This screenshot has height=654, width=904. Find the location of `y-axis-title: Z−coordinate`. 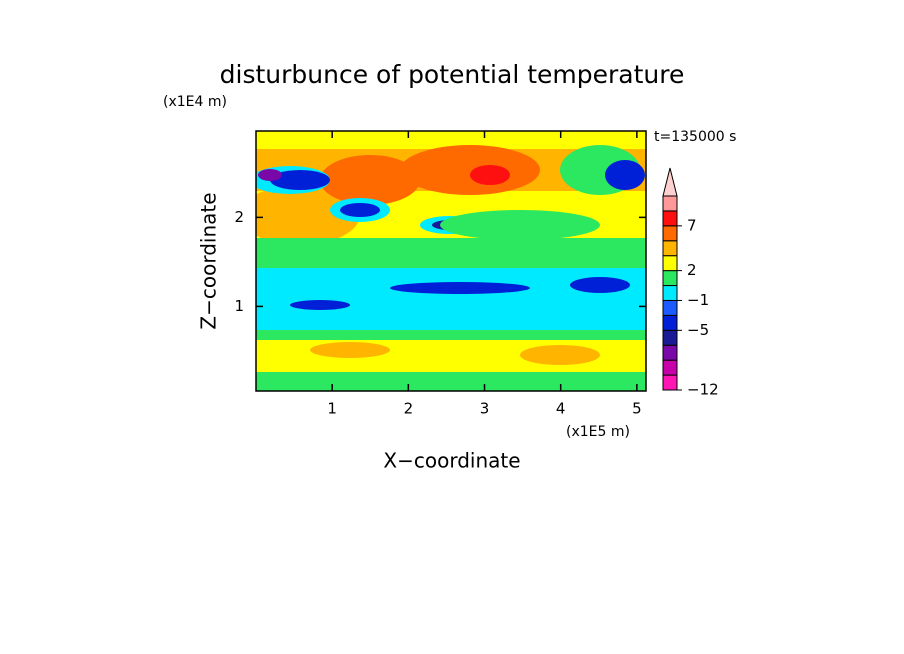

y-axis-title: Z−coordinate is located at coordinates (209, 260).